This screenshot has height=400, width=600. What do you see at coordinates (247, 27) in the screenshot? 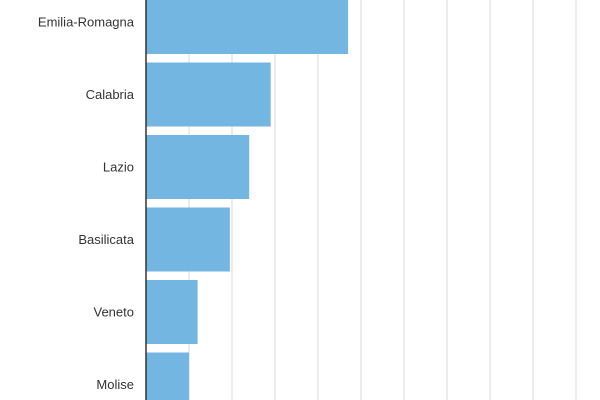
I see `bar-emilia-romagna` at bounding box center [247, 27].